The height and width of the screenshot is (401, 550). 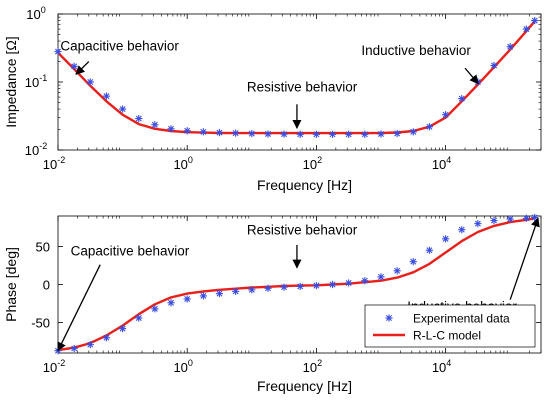 I want to click on y-axis-label: Impedance [Ω], so click(x=11, y=81).